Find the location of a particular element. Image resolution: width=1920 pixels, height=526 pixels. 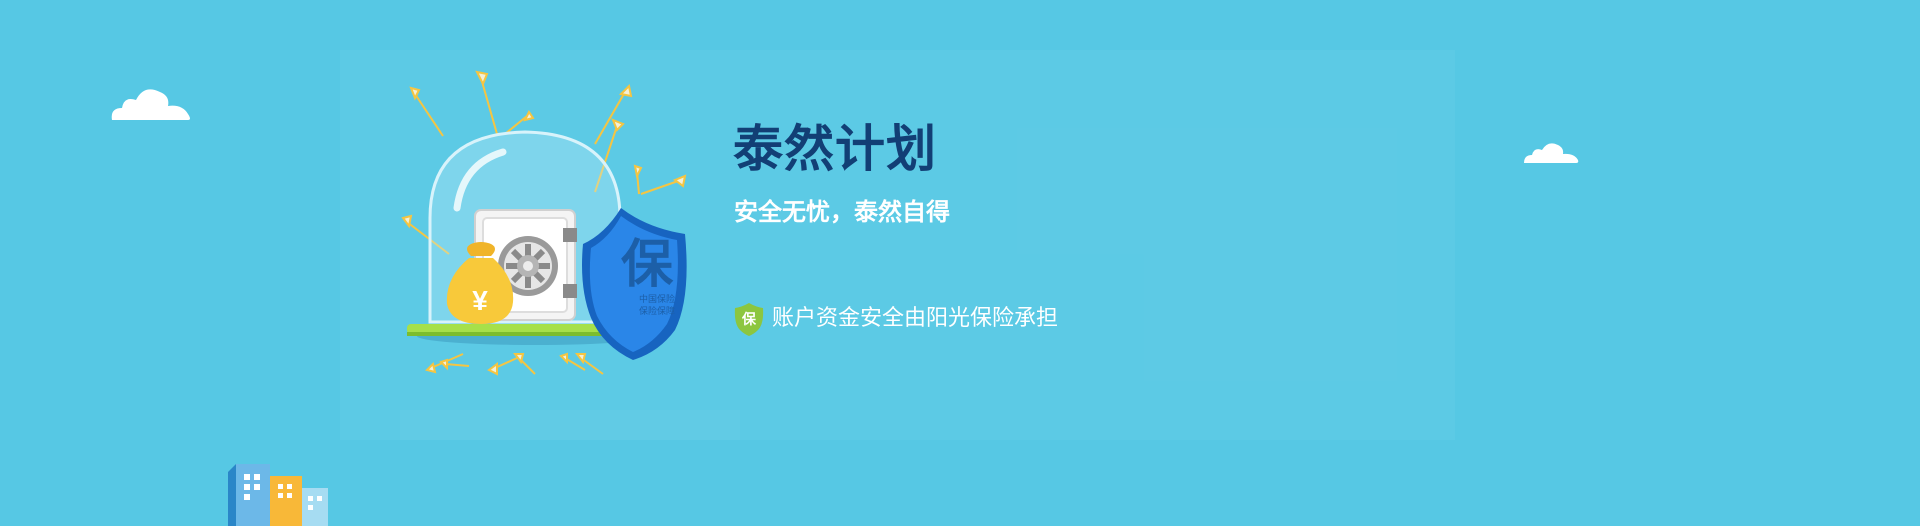

safe-illustration: ¥ 保 中国保险 保险保障 is located at coordinates (544, 223).